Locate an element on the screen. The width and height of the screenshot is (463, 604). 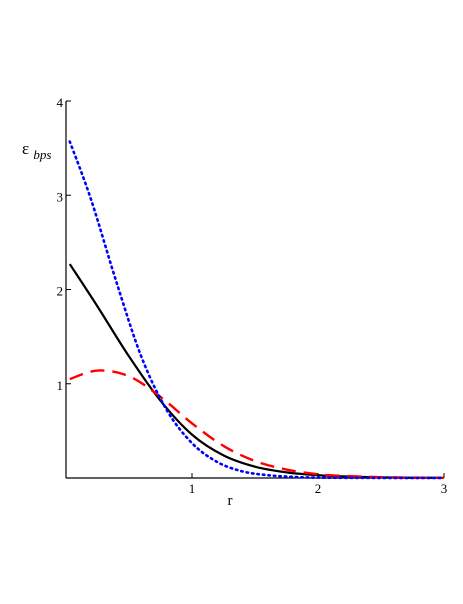
y-axis-label: ε bps is located at coordinates (36, 150).